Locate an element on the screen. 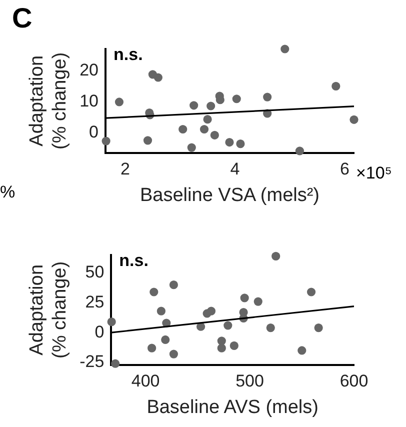  x-tick-label: 4 is located at coordinates (235, 169).